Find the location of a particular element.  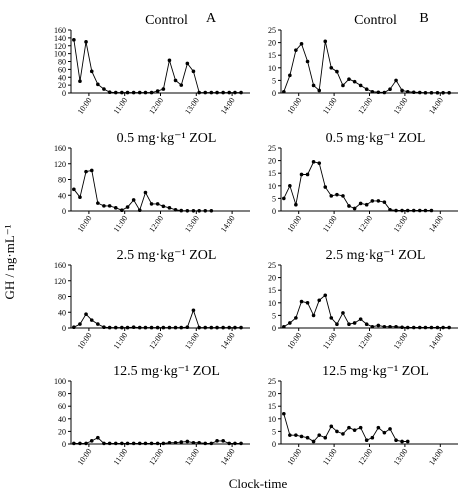

panel-a-1-y-tick-label: 160 is located at coordinates (60, 30).